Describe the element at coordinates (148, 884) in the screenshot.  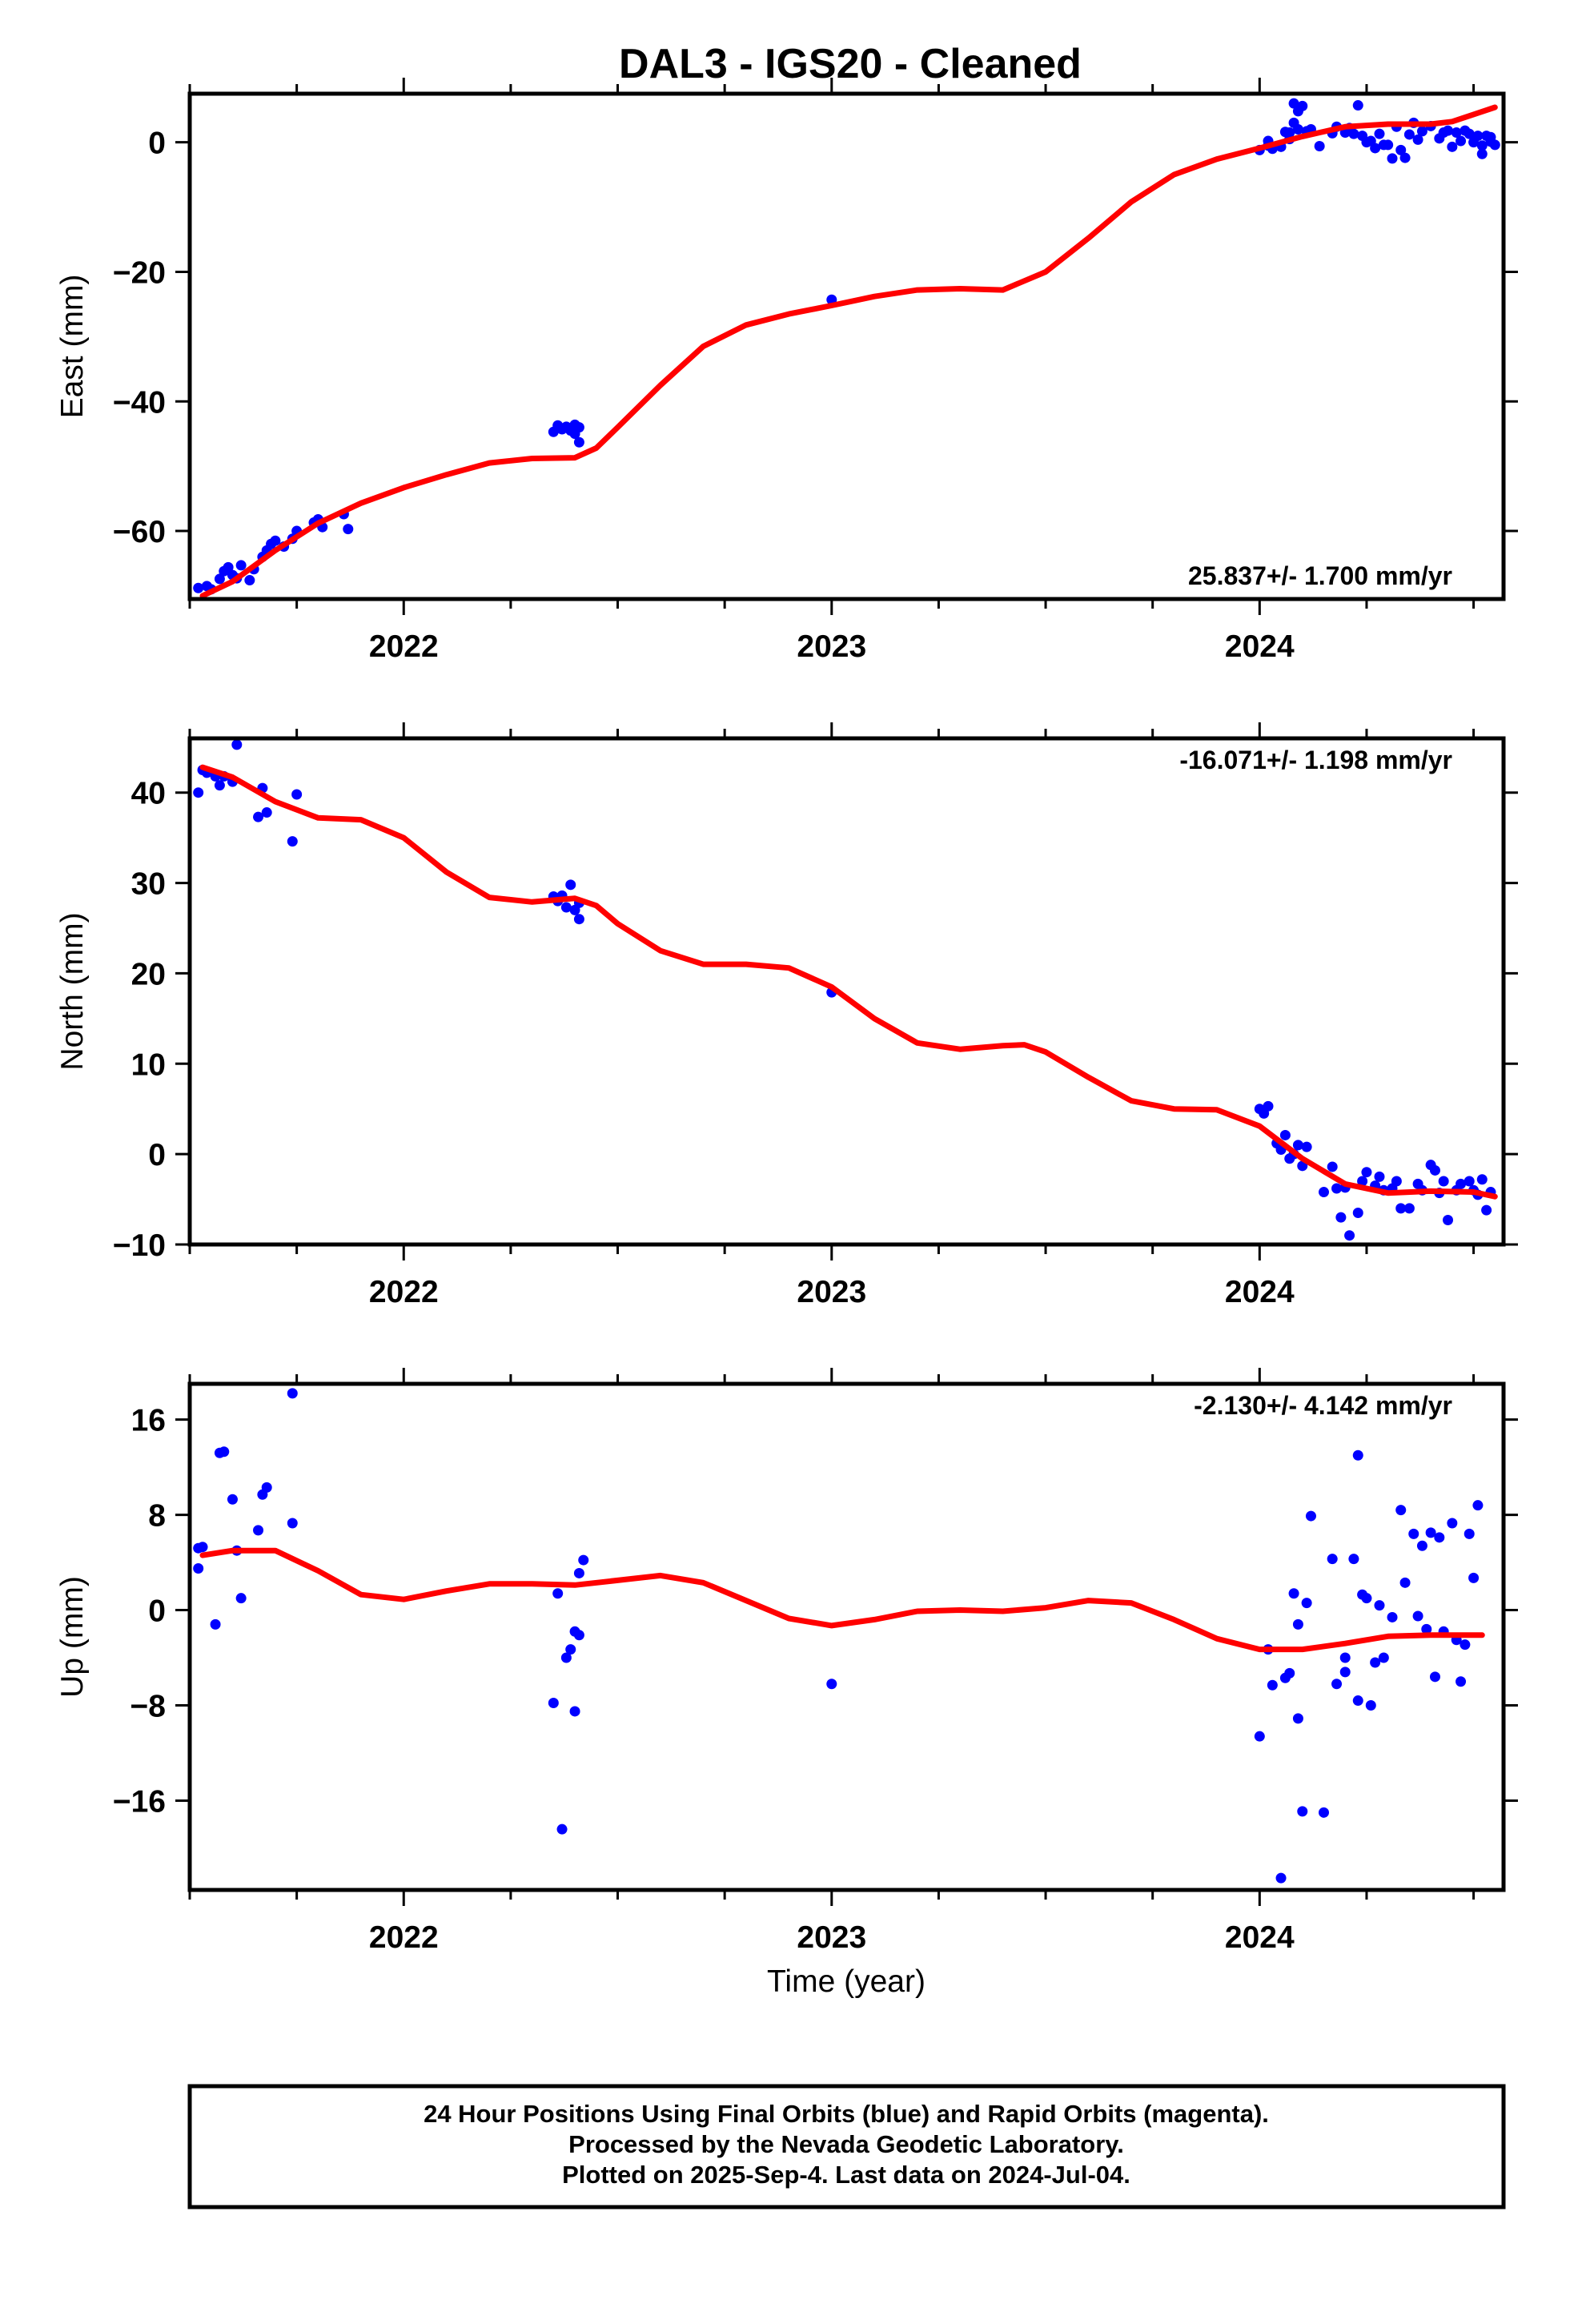
I see `north-y-tick-label: 30` at that location.